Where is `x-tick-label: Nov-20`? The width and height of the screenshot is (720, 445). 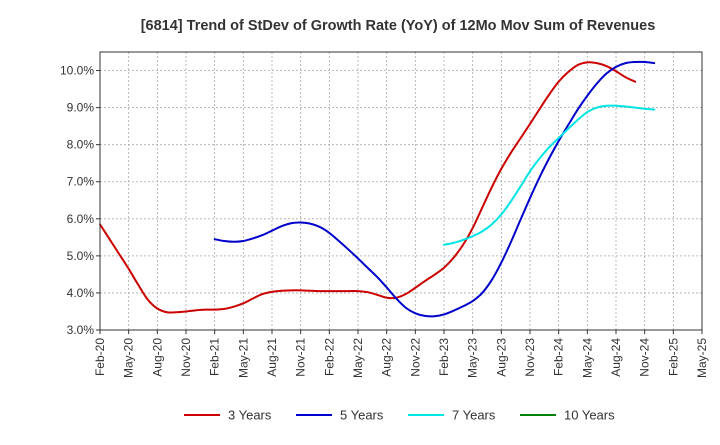 x-tick-label: Nov-20 is located at coordinates (186, 357).